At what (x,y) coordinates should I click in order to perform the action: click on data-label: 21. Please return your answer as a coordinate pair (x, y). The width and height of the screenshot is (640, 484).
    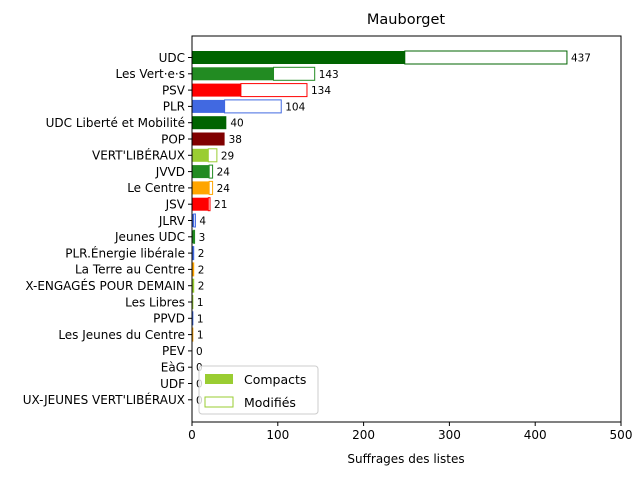
    Looking at the image, I should click on (220, 205).